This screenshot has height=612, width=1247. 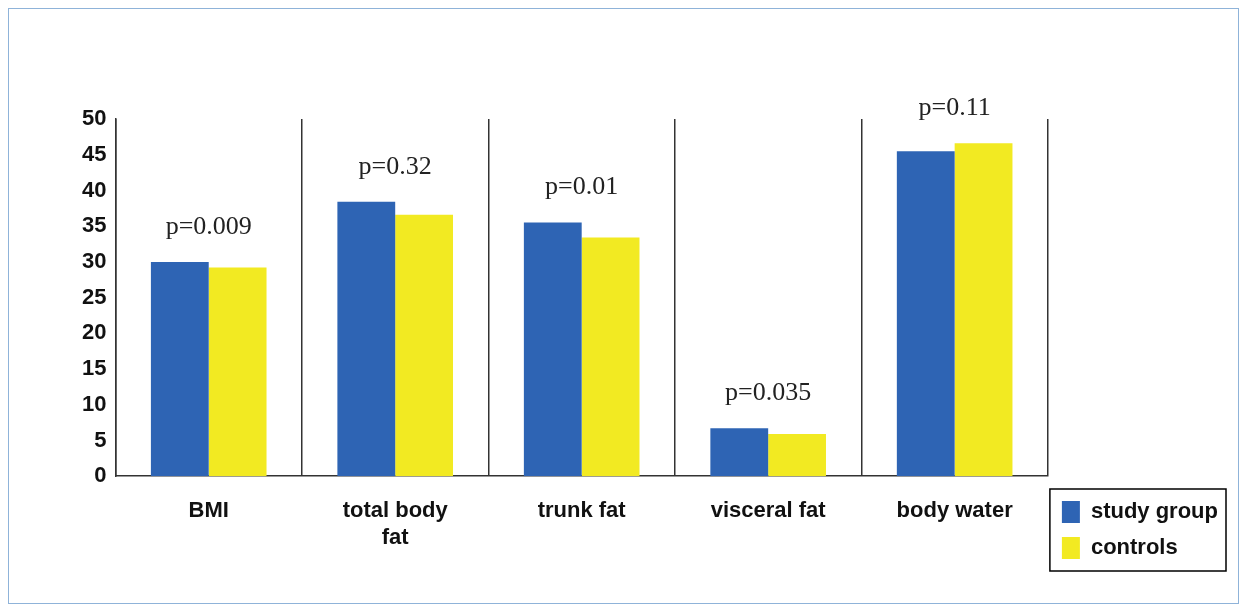 I want to click on y-tick-label: 35, so click(x=94, y=225).